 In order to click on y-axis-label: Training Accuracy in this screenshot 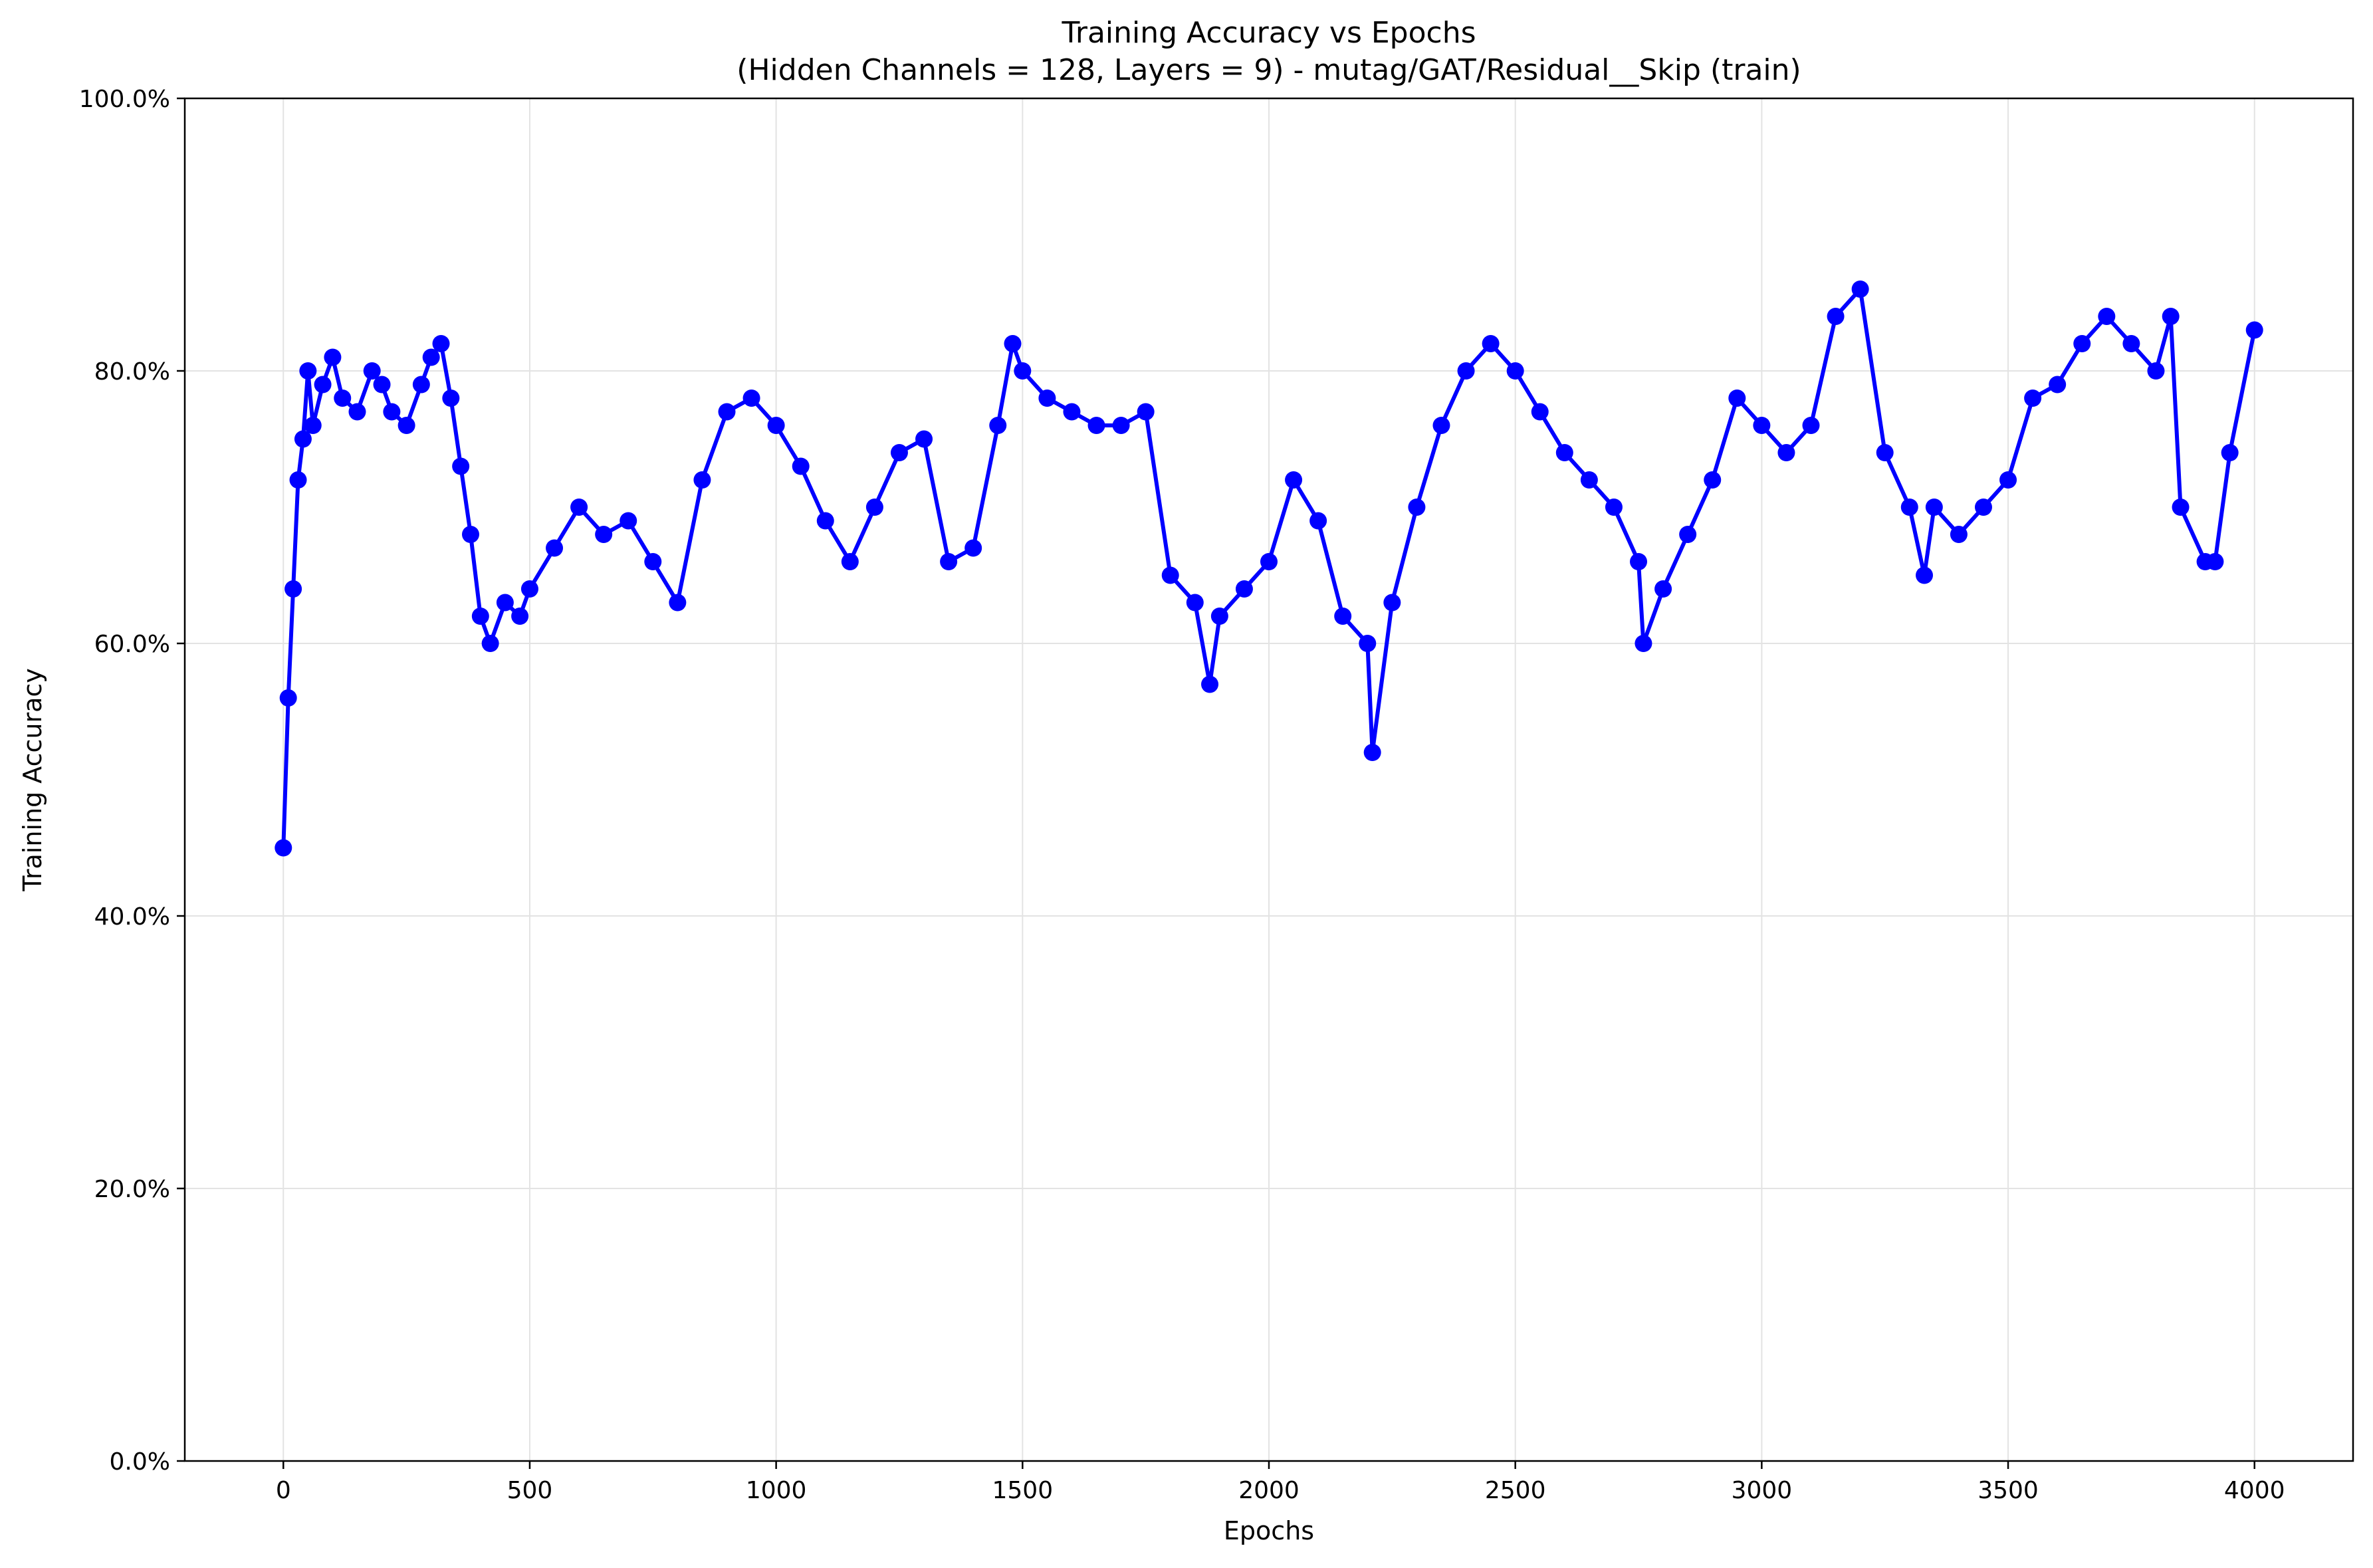, I will do `click(32, 780)`.